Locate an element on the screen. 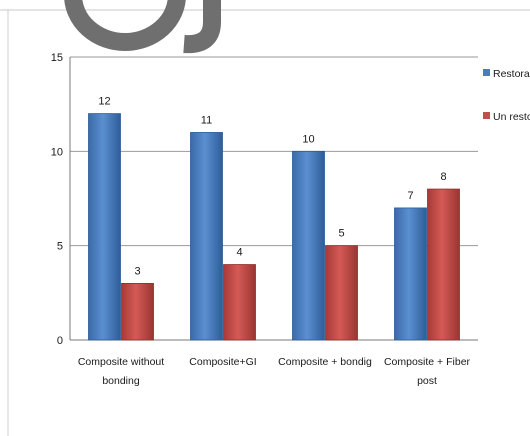 The width and height of the screenshot is (530, 436). x-tick-label-line: bonding is located at coordinates (121, 381).